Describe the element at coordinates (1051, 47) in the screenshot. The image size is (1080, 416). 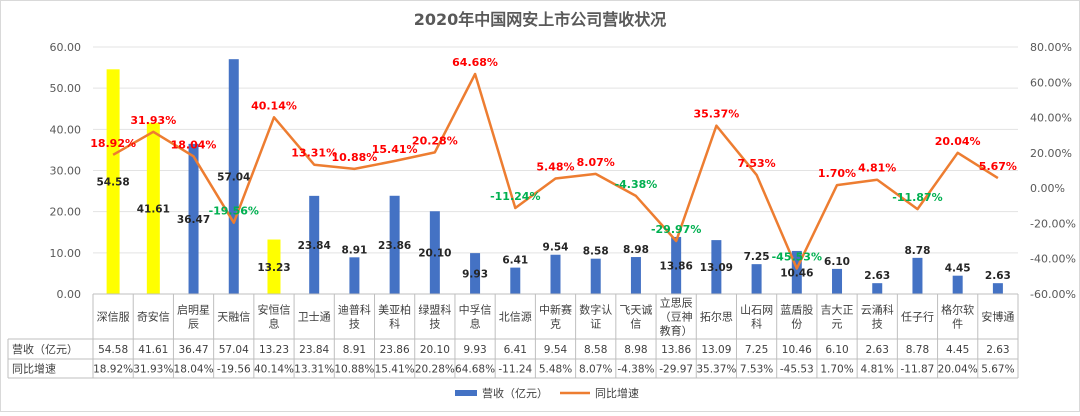
I see `right-tick-label: 80.00%` at that location.